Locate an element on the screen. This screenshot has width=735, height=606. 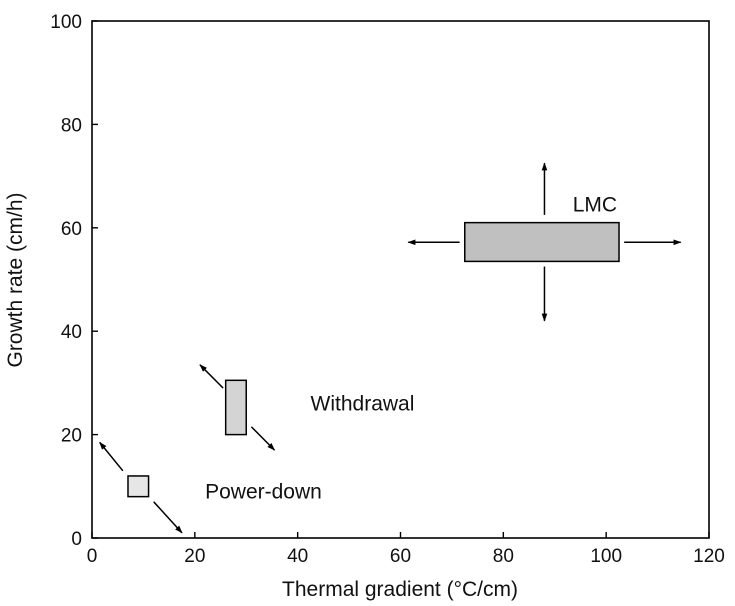
x-axis-title: Thermal gradient (°C/cm) is located at coordinates (400, 589).